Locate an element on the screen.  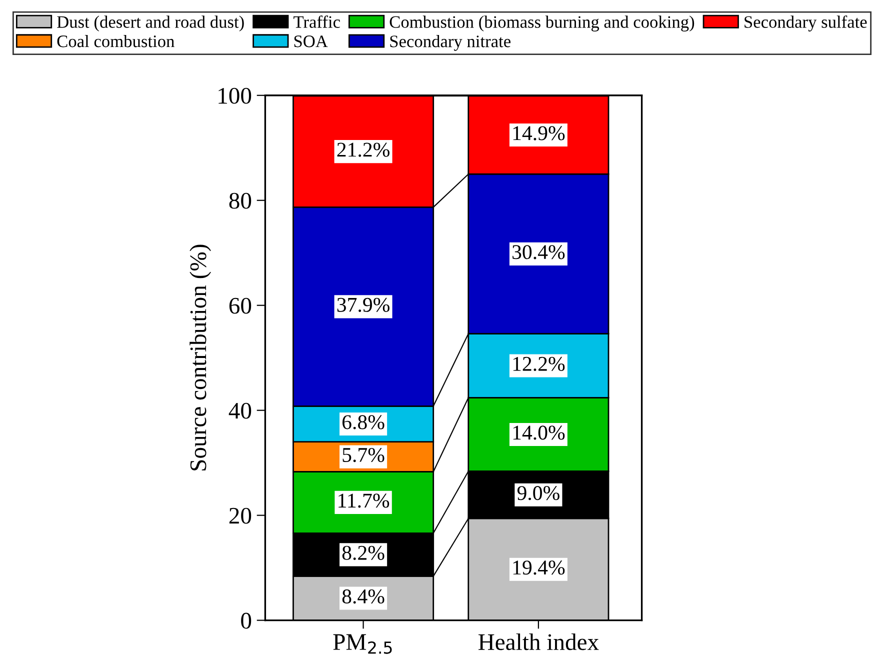
data-label: 21.2% is located at coordinates (363, 149).